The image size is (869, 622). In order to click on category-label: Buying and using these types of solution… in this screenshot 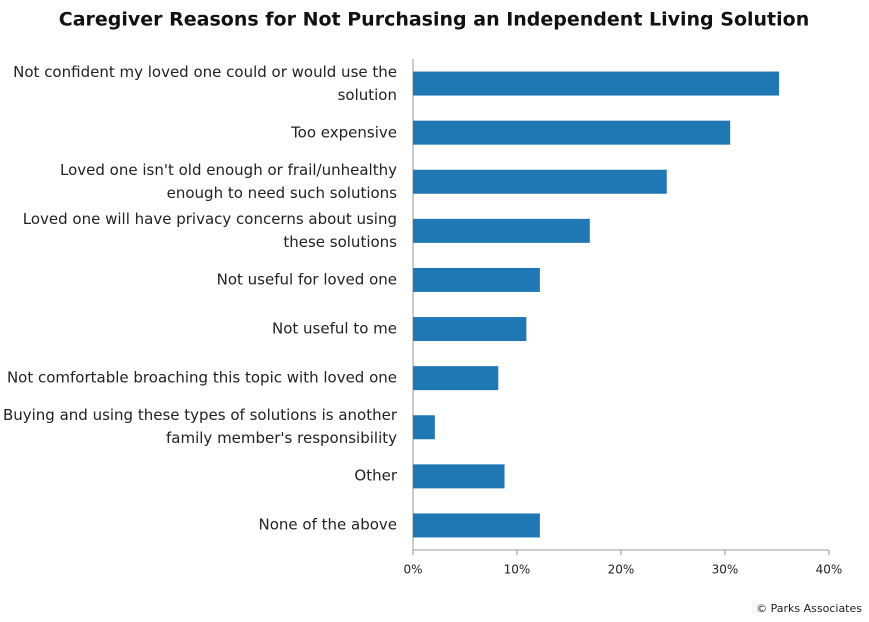, I will do `click(199, 427)`.